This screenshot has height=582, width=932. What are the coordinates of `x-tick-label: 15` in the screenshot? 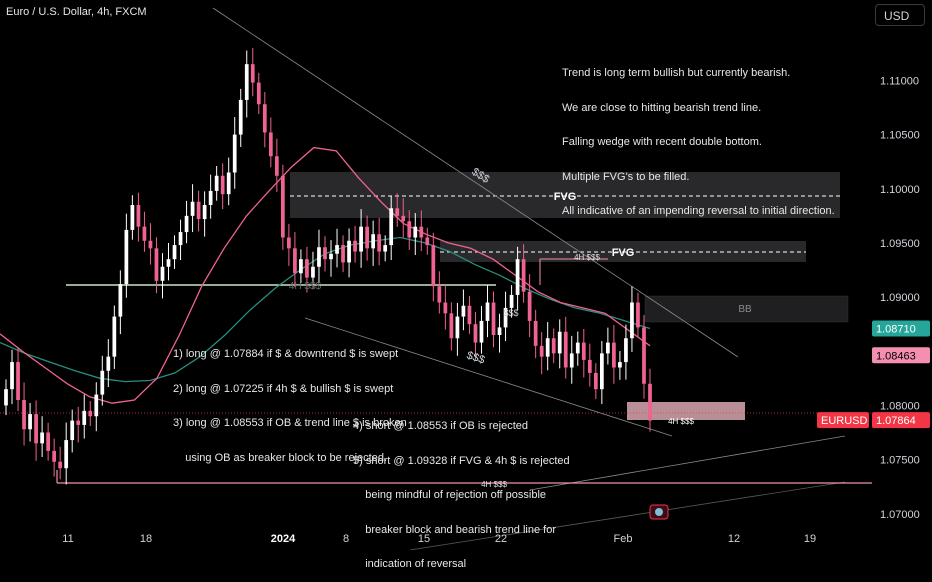 It's located at (424, 539).